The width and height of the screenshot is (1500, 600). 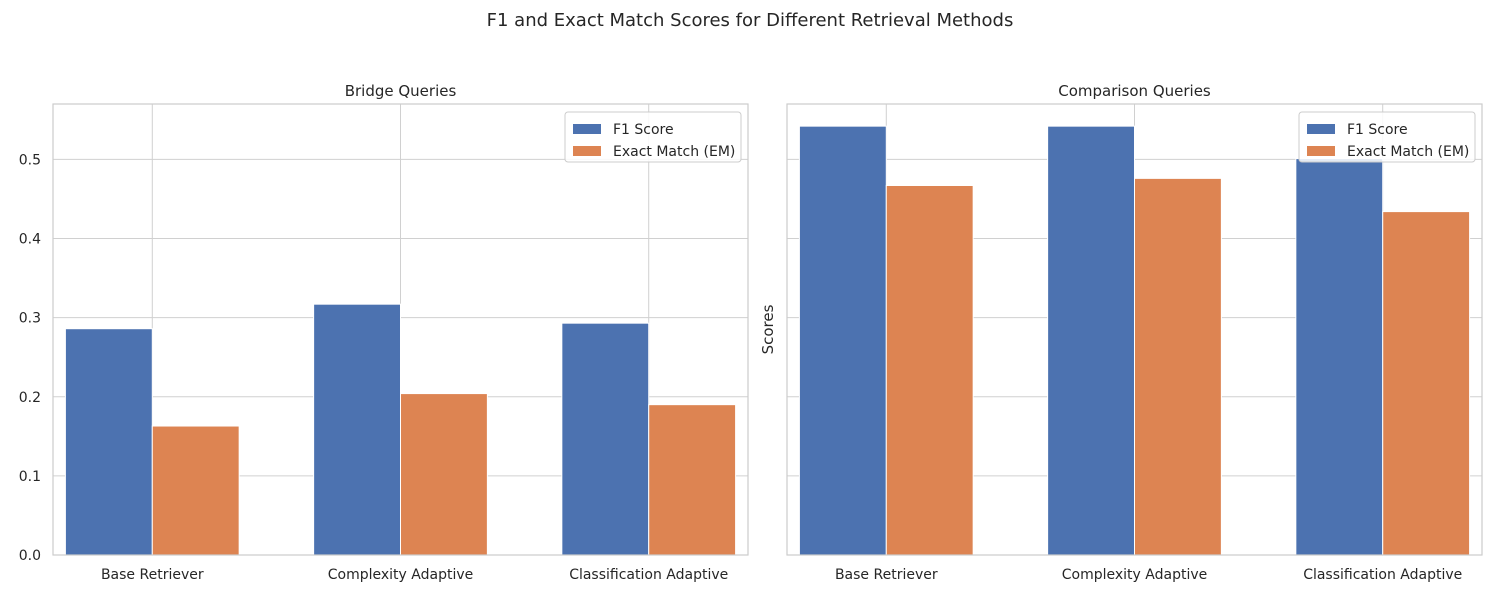 I want to click on y-tick-label: 0.2, so click(x=30, y=398).